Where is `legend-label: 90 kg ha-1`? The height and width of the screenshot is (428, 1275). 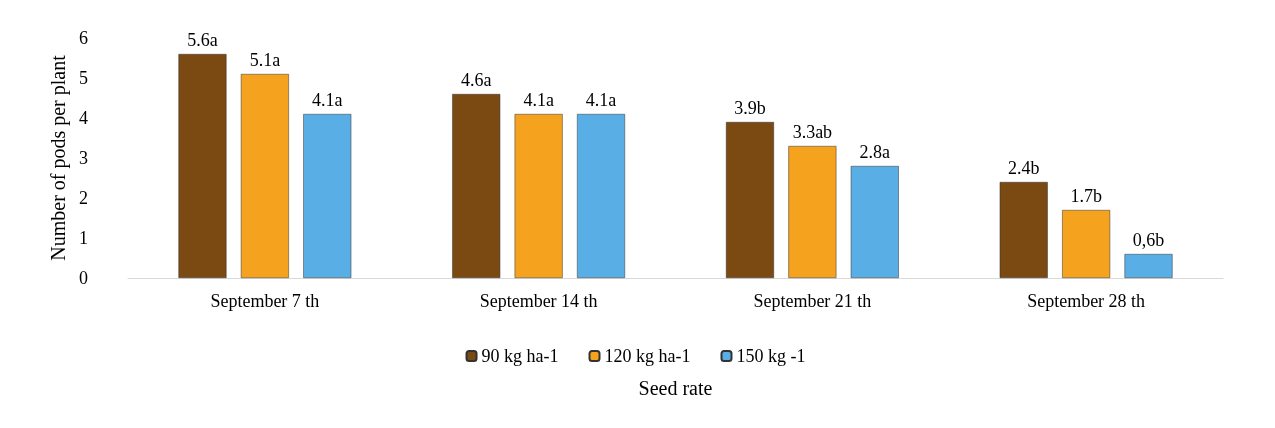
legend-label: 90 kg ha-1 is located at coordinates (520, 356).